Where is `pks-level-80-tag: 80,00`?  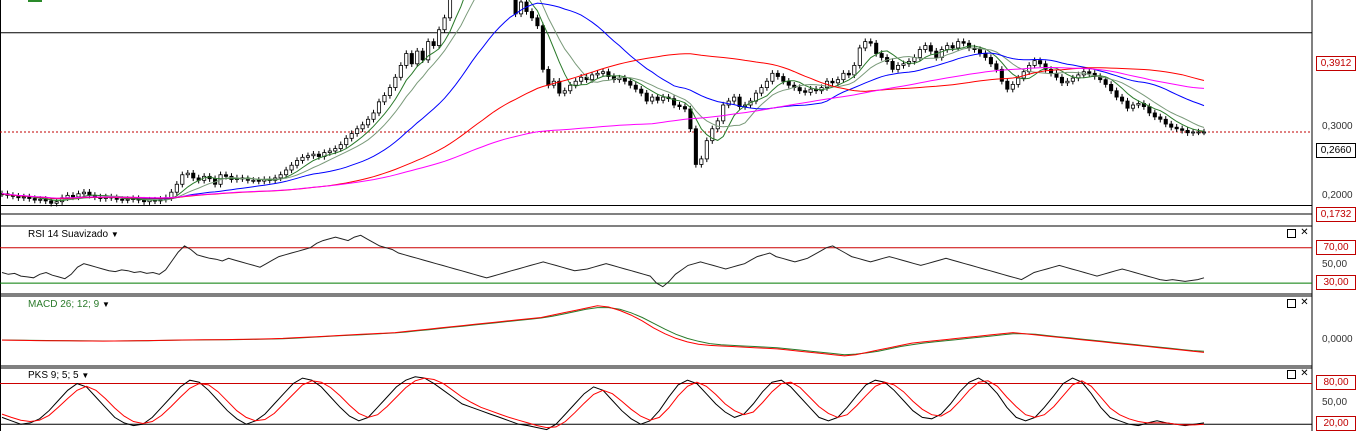 pks-level-80-tag: 80,00 is located at coordinates (1336, 382).